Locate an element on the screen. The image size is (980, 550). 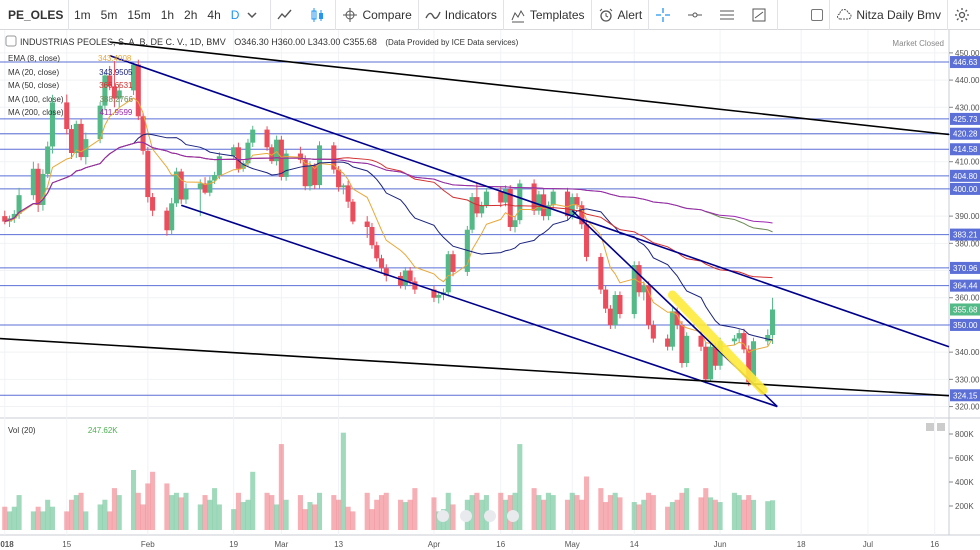
indicator-ema8: EMA (8, close) 343.4908 is located at coordinates (70, 59).